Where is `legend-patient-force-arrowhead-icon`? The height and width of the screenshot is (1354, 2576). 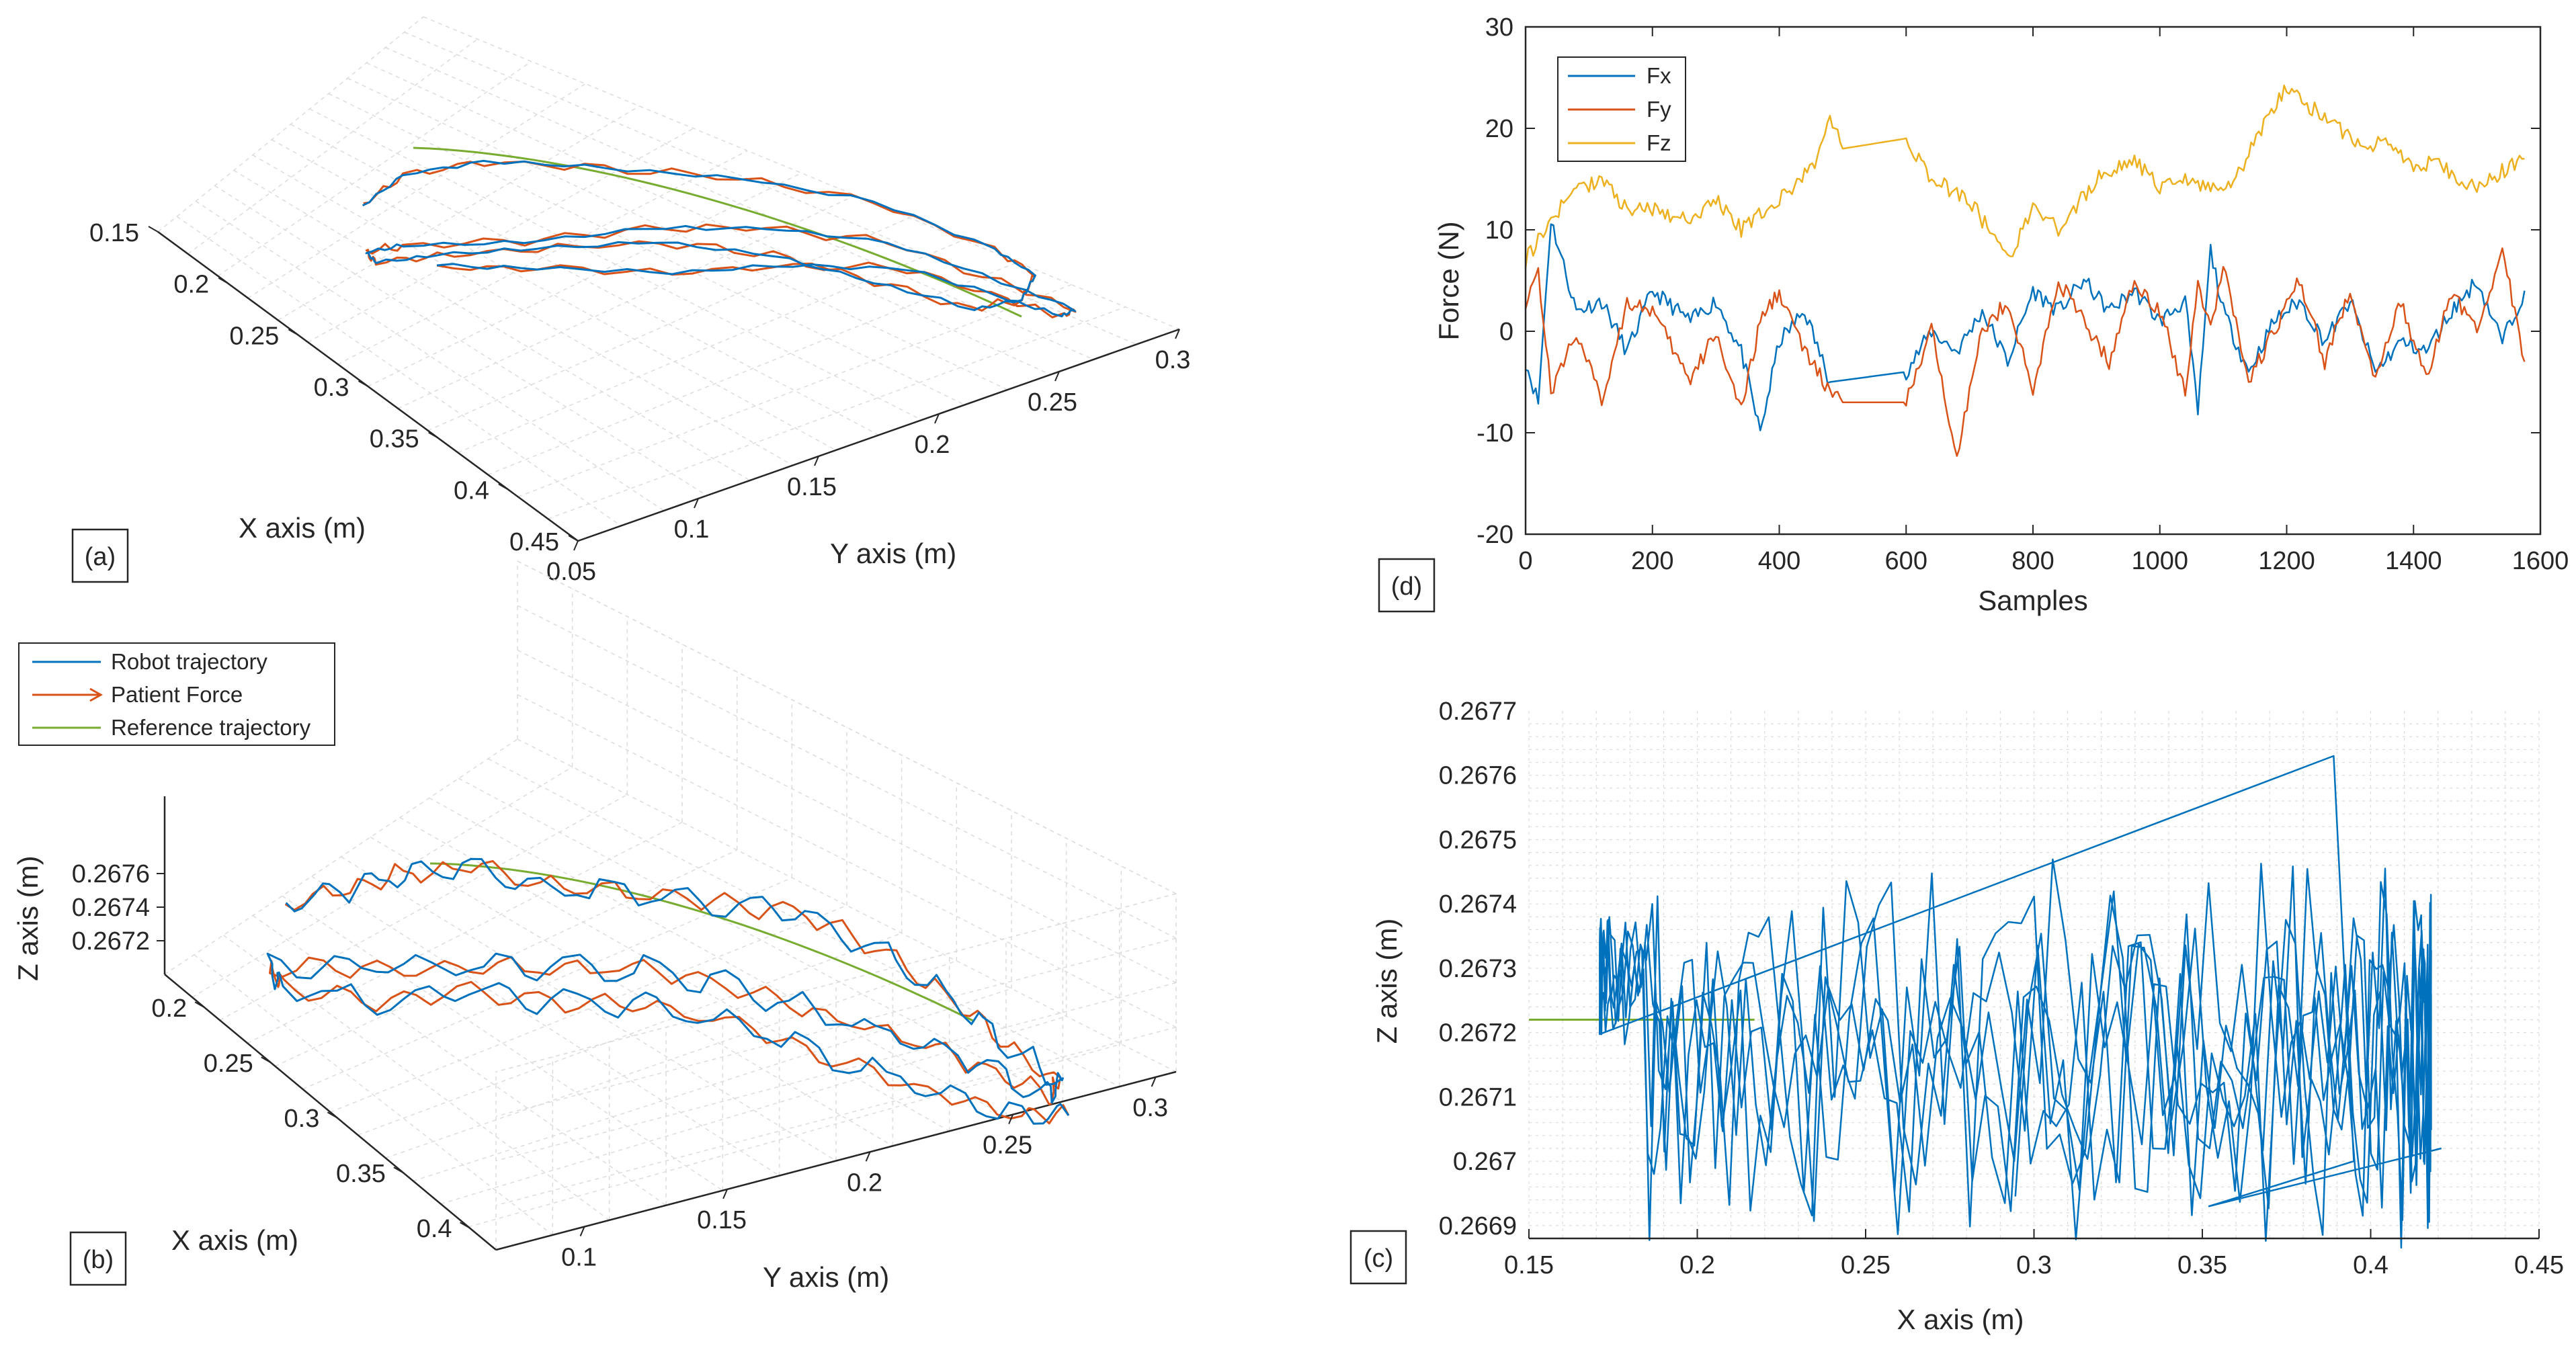 legend-patient-force-arrowhead-icon is located at coordinates (96, 694).